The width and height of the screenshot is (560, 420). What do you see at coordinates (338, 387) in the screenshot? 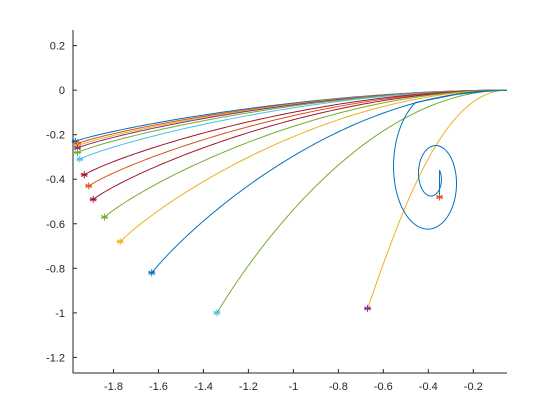
I see `x-tick-label: -0.8` at bounding box center [338, 387].